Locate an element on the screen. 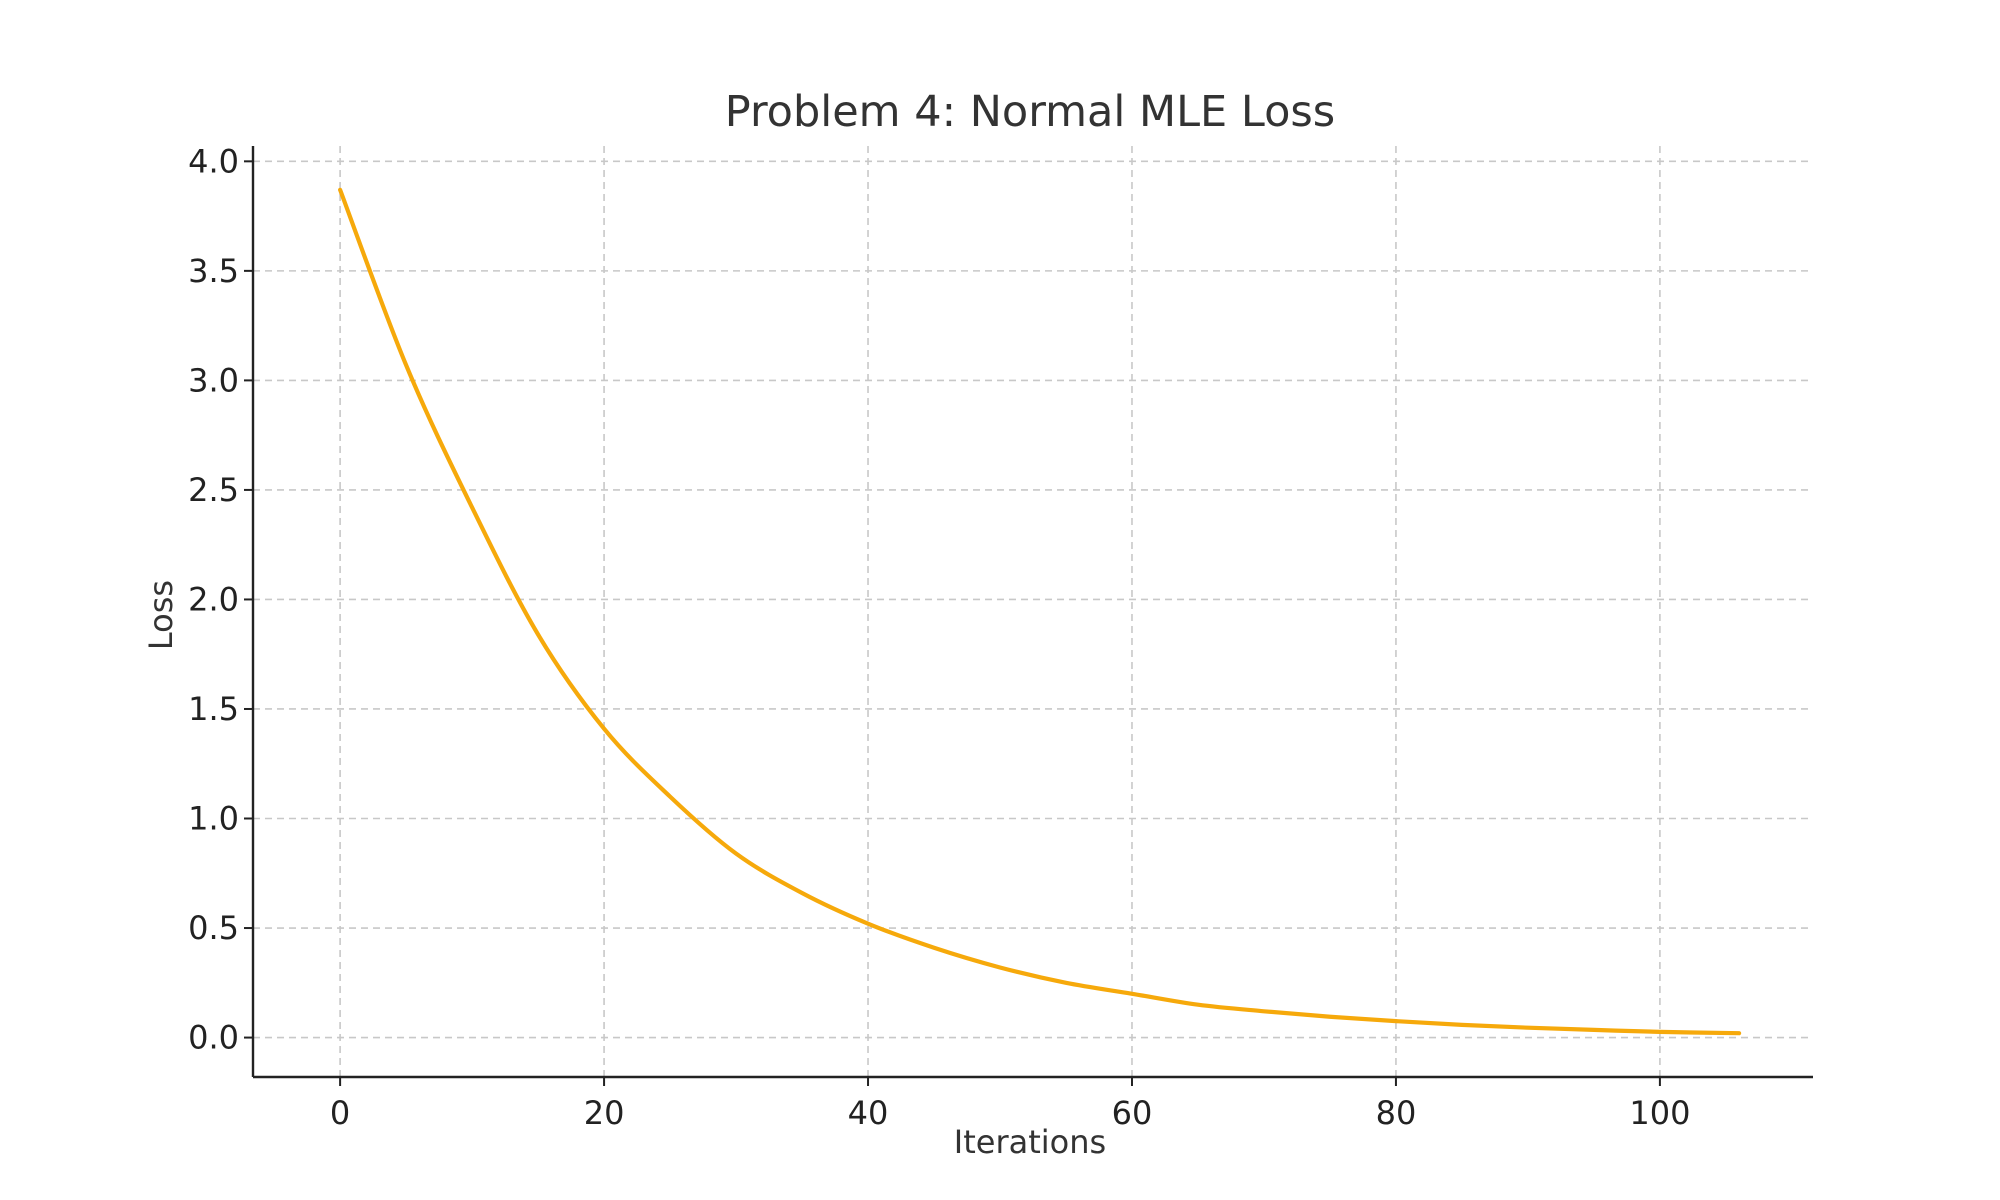  x-axis-label: Iterations is located at coordinates (1030, 1142).